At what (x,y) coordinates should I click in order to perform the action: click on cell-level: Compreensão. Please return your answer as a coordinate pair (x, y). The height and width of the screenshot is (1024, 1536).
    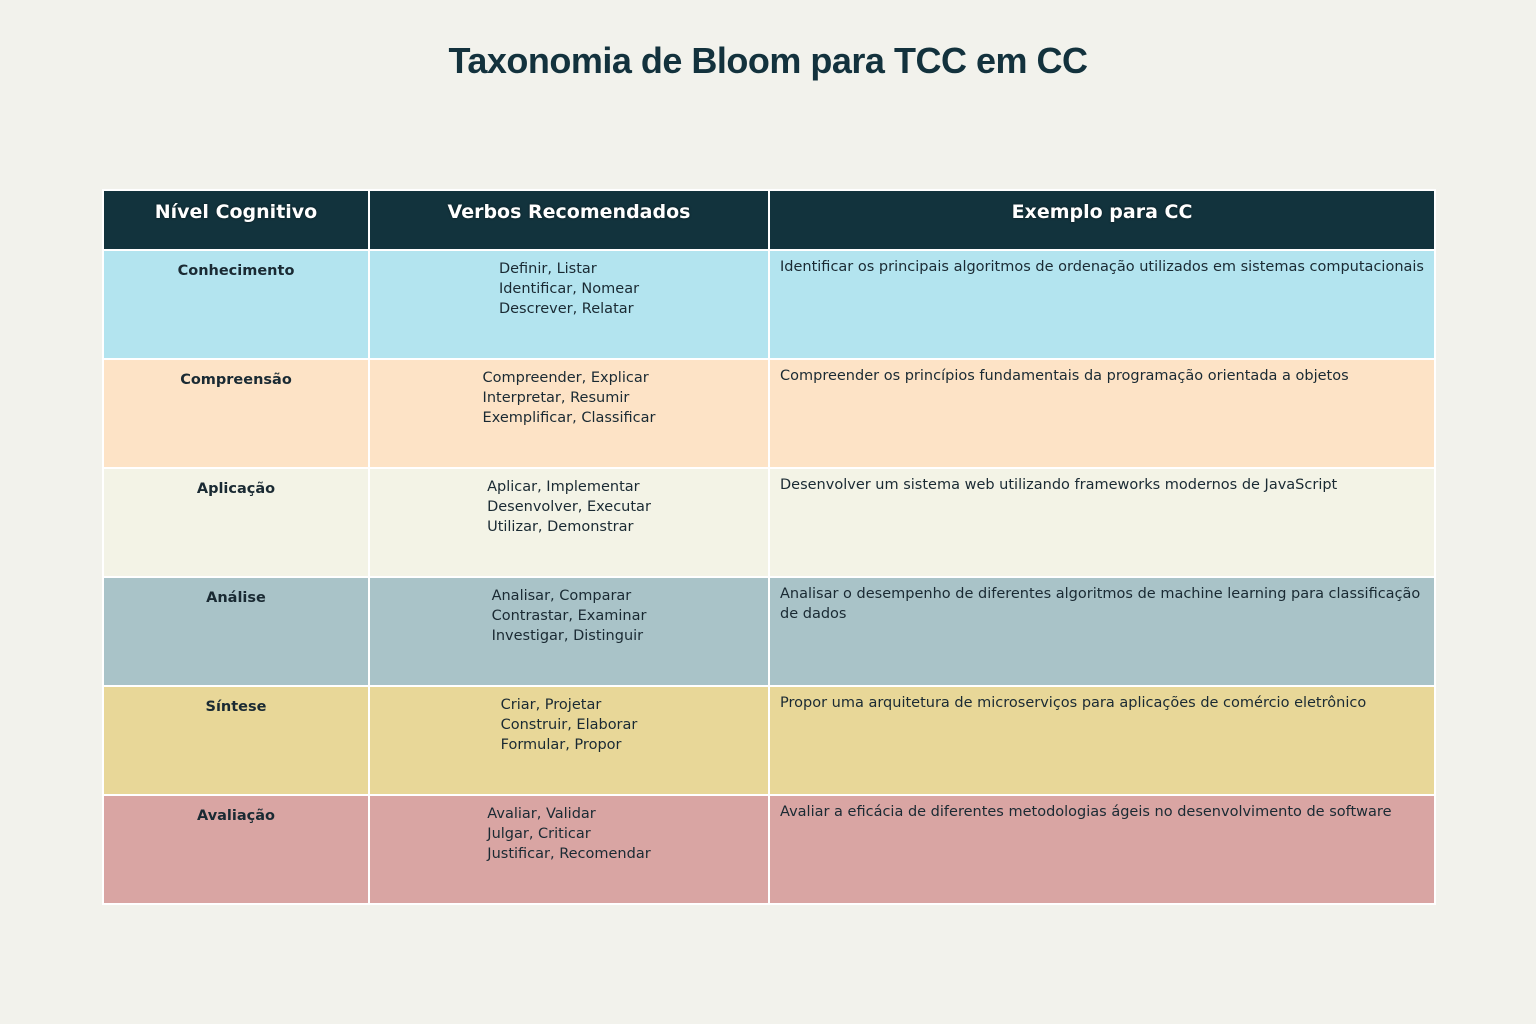
    Looking at the image, I should click on (236, 413).